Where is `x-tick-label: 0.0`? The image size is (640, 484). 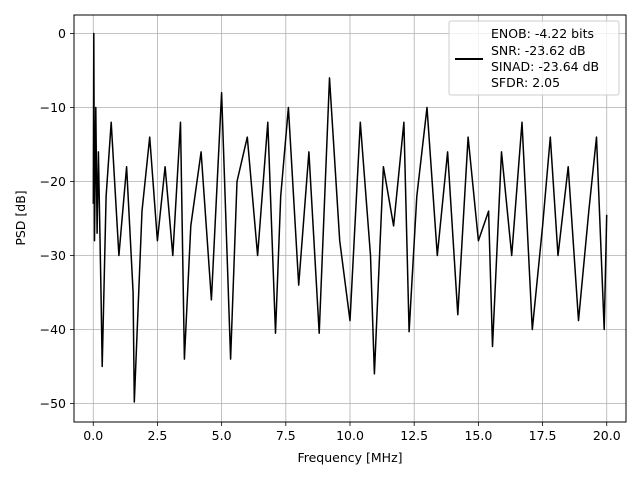
x-tick-label: 0.0 is located at coordinates (93, 435).